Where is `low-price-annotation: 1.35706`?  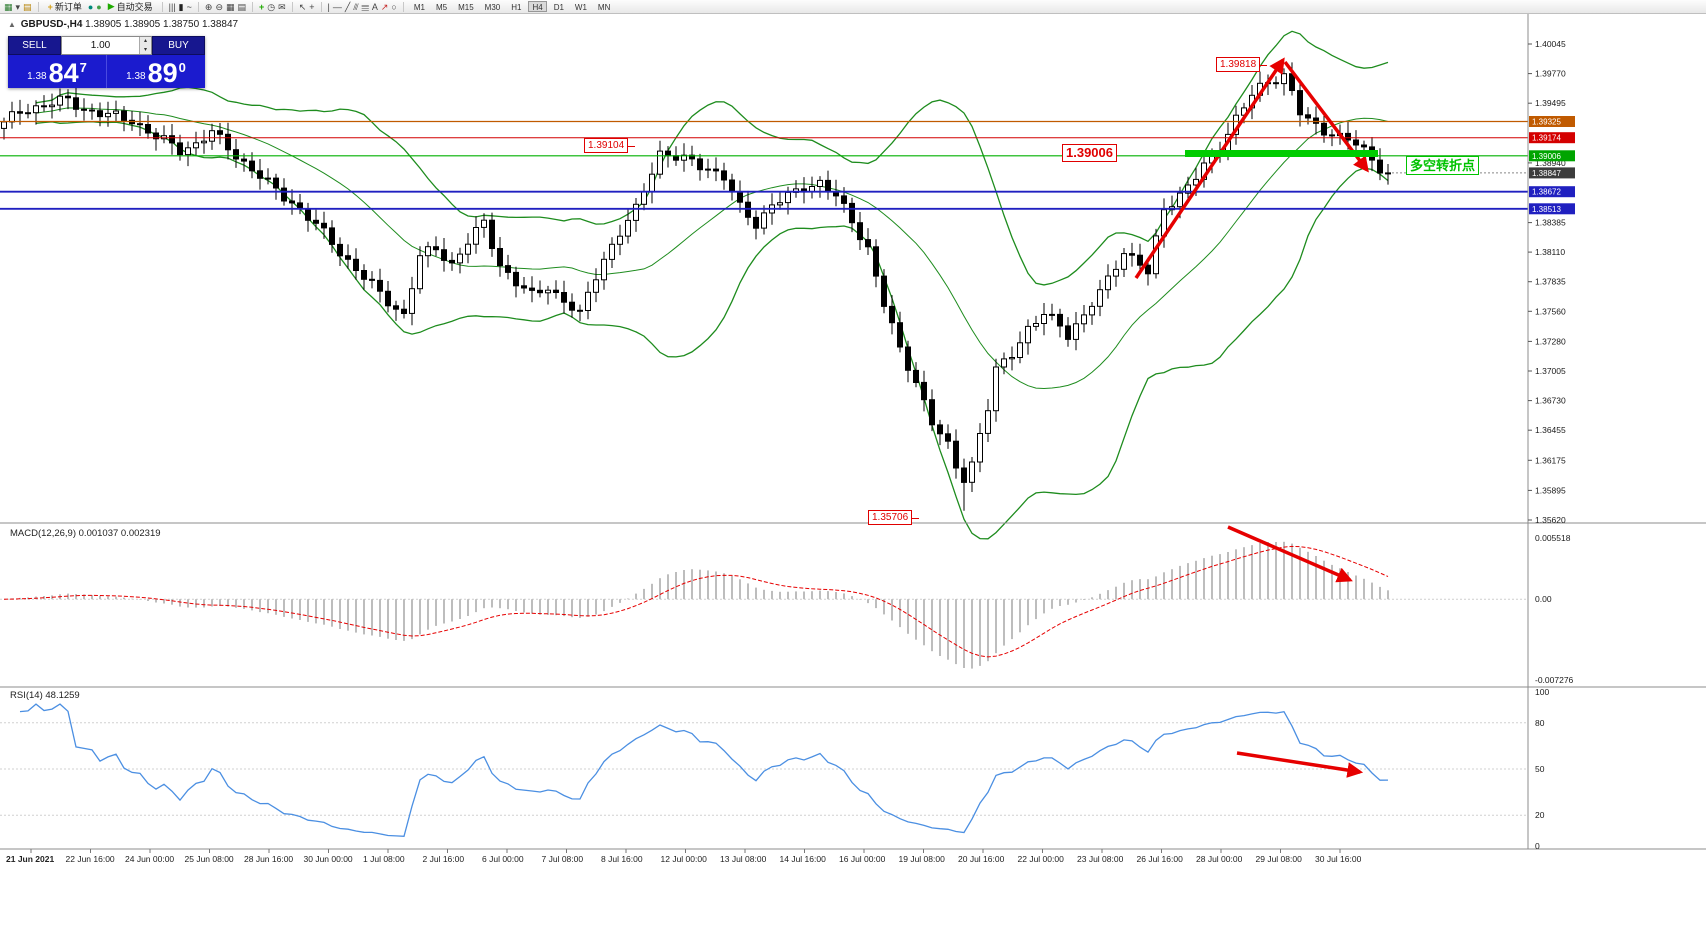 low-price-annotation: 1.35706 is located at coordinates (894, 517).